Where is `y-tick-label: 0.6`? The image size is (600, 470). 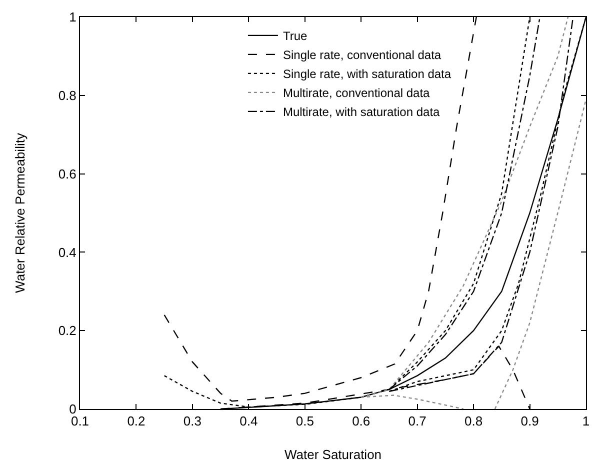 y-tick-label: 0.6 is located at coordinates (67, 174).